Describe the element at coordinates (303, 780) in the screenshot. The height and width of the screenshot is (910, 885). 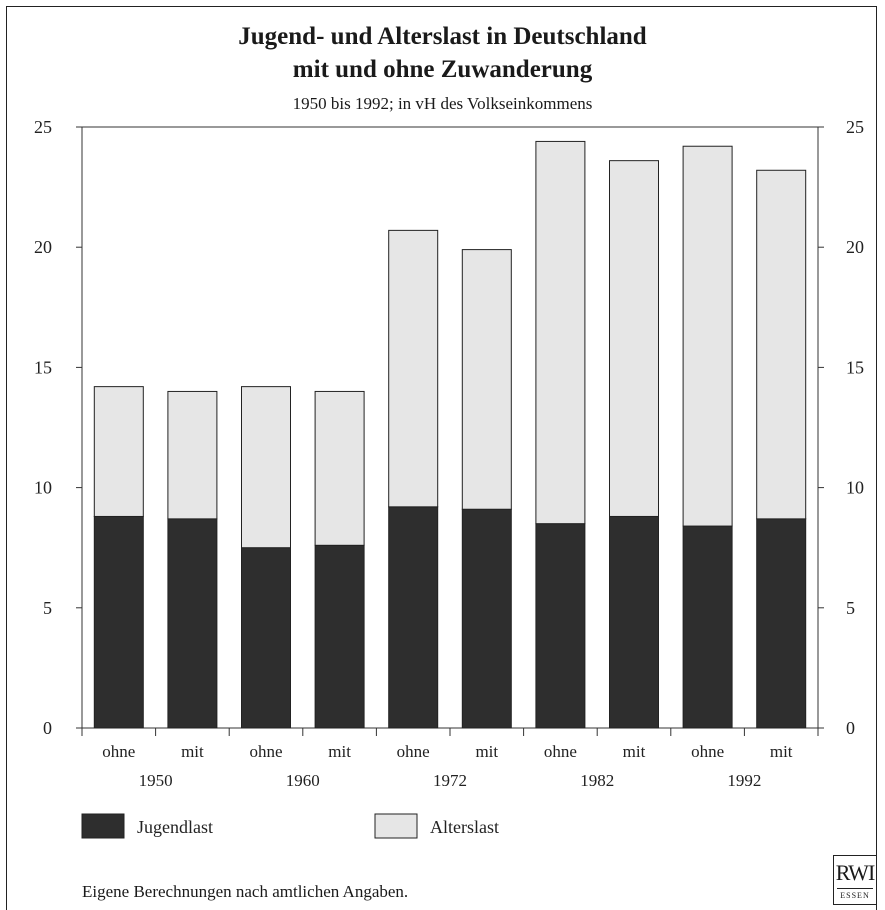
I see `x-group-label: 1960` at that location.